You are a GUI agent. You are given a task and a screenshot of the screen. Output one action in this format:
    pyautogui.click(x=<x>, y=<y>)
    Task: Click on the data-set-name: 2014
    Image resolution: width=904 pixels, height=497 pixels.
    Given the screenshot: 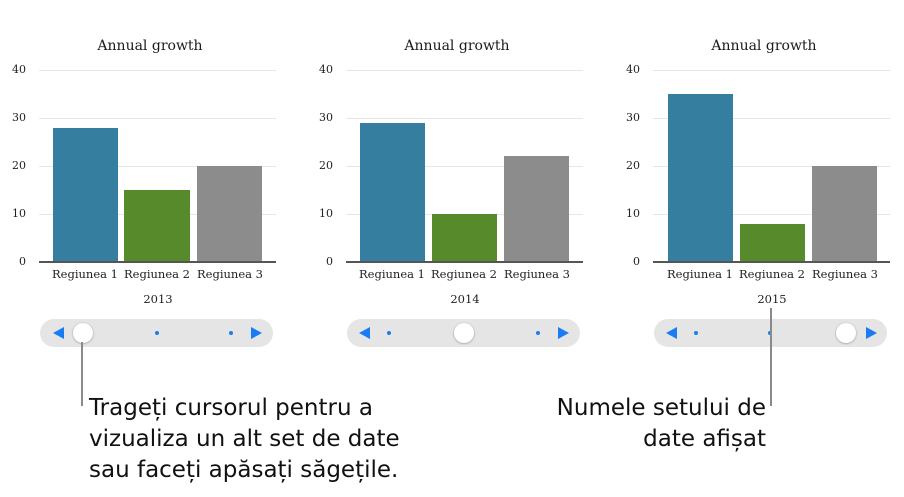 What is the action you would take?
    pyautogui.click(x=465, y=299)
    